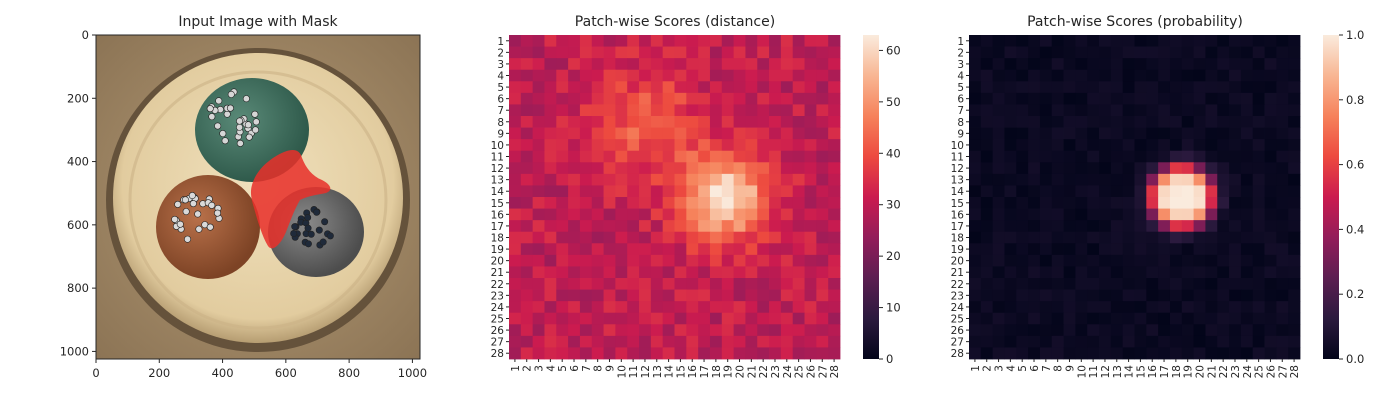 This screenshot has height=400, width=1400. I want to click on col-tick-label: 9, so click(610, 368).